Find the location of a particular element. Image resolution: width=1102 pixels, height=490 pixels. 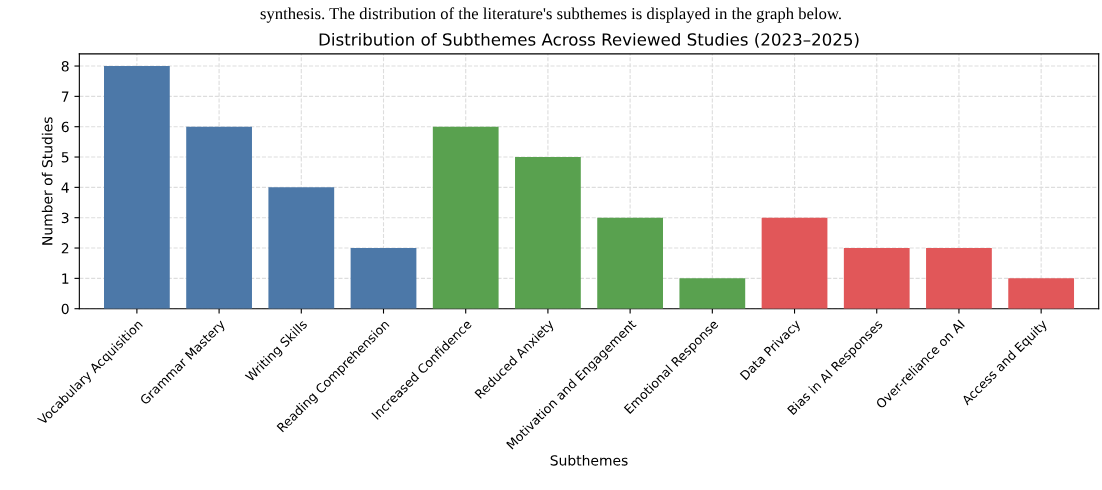

y-tick-label: 5 is located at coordinates (65, 157).